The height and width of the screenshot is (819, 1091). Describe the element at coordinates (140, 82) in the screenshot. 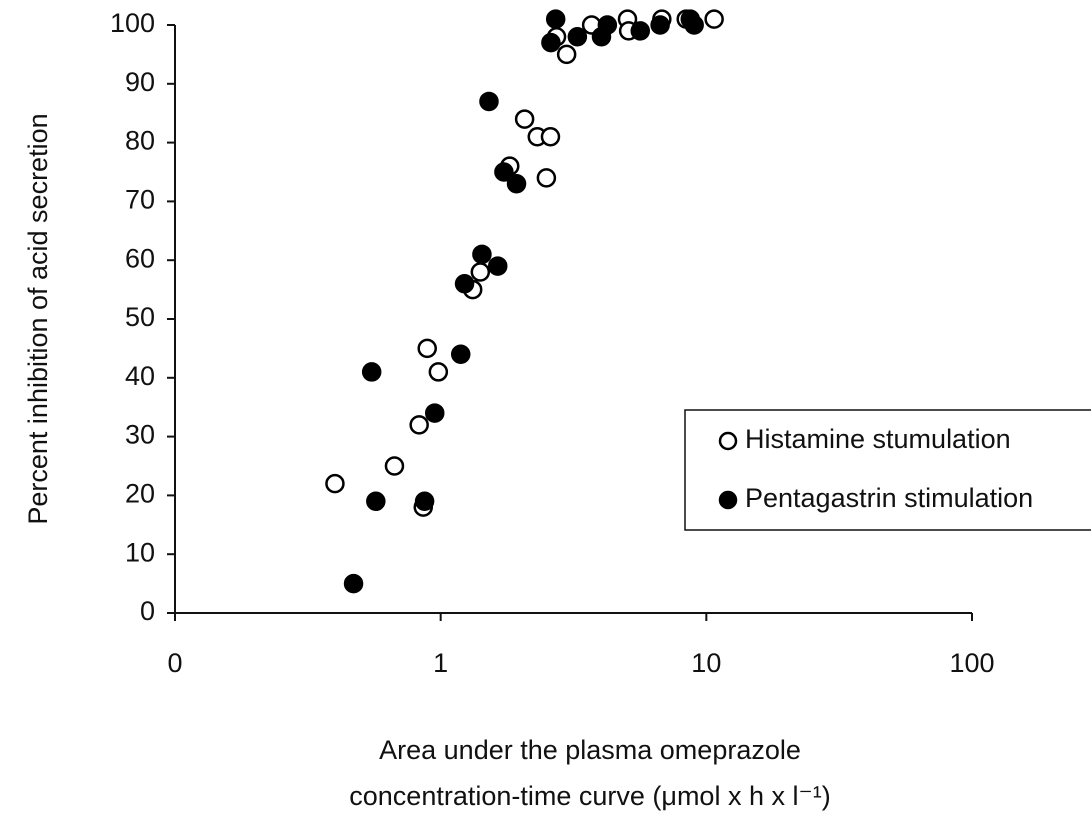

I see `y-tick-label: 90` at that location.